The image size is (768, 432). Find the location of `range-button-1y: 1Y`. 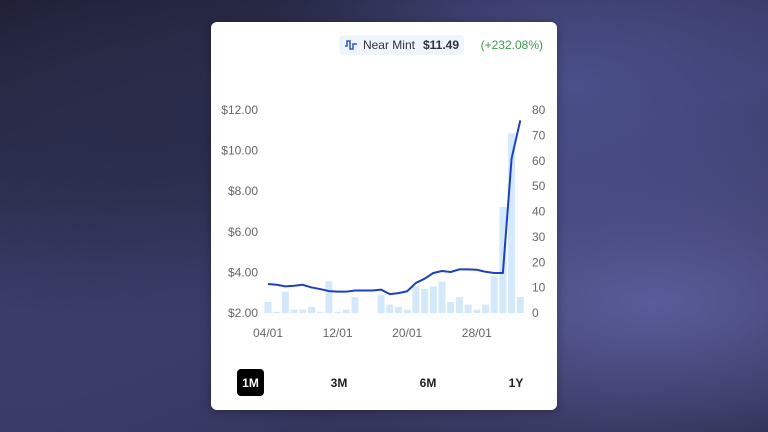

range-button-1y: 1Y is located at coordinates (516, 382).